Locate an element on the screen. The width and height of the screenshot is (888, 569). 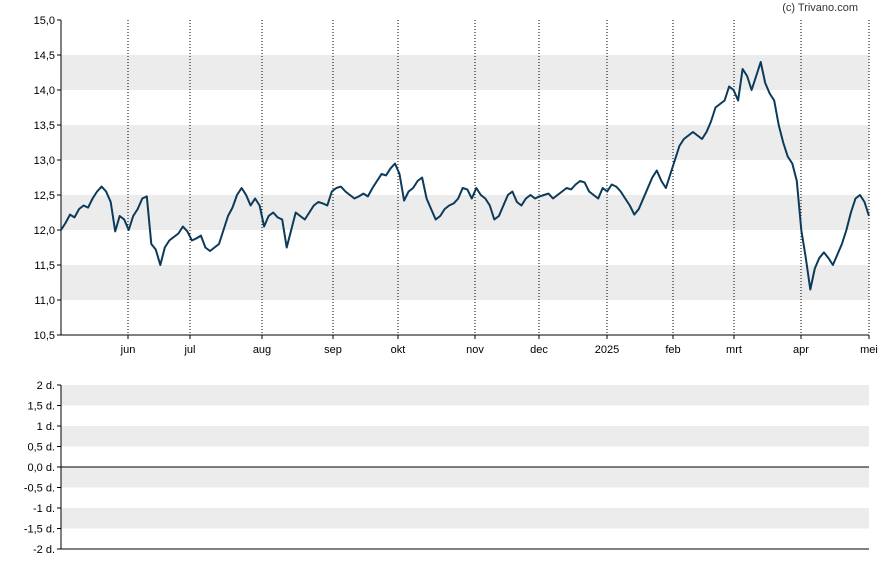
x-tick-label: sep is located at coordinates (333, 350).